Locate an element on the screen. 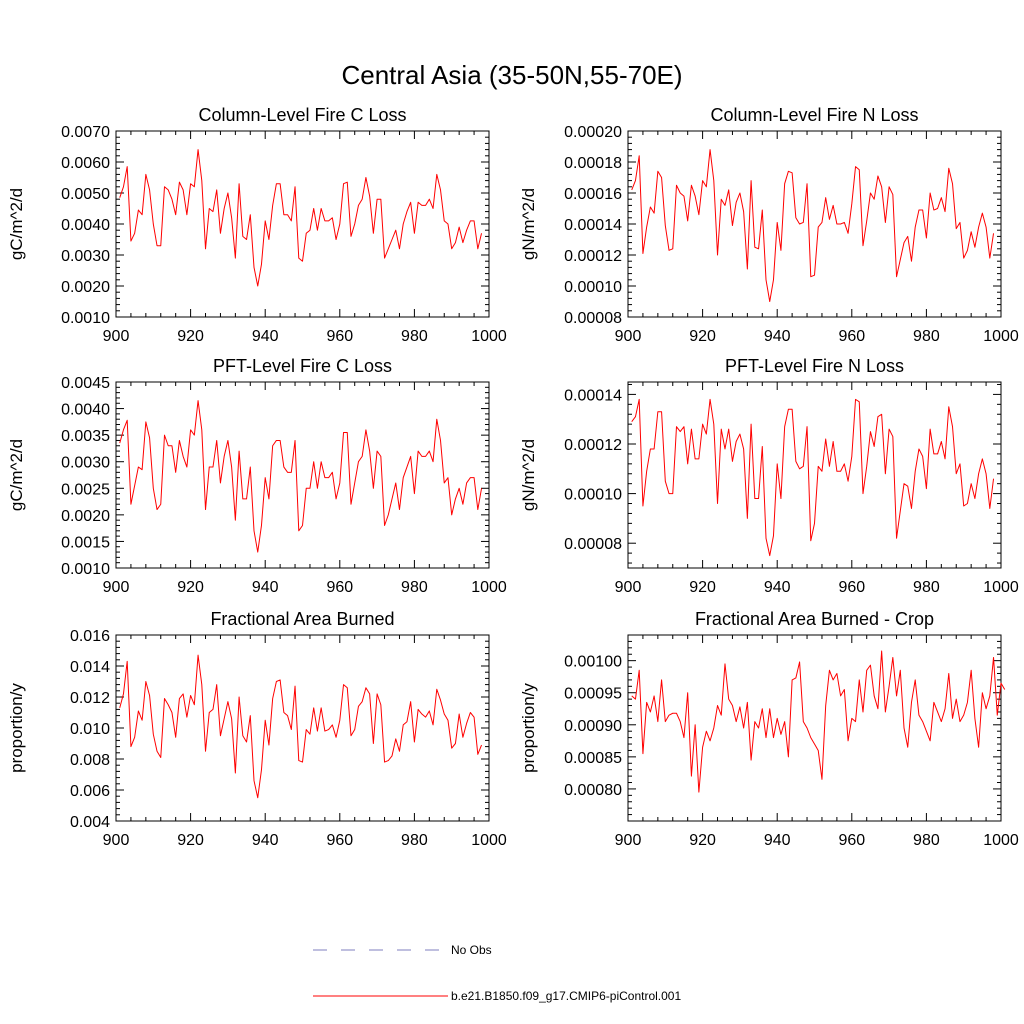 This screenshot has width=1024, height=1024. y-axis-label: proportion/y is located at coordinates (528, 728).